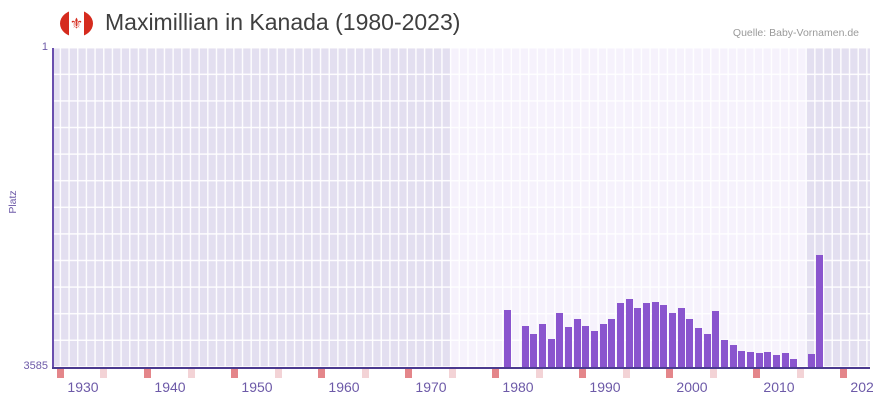  What do you see at coordinates (733, 356) in the screenshot?
I see `bar-2010` at bounding box center [733, 356].